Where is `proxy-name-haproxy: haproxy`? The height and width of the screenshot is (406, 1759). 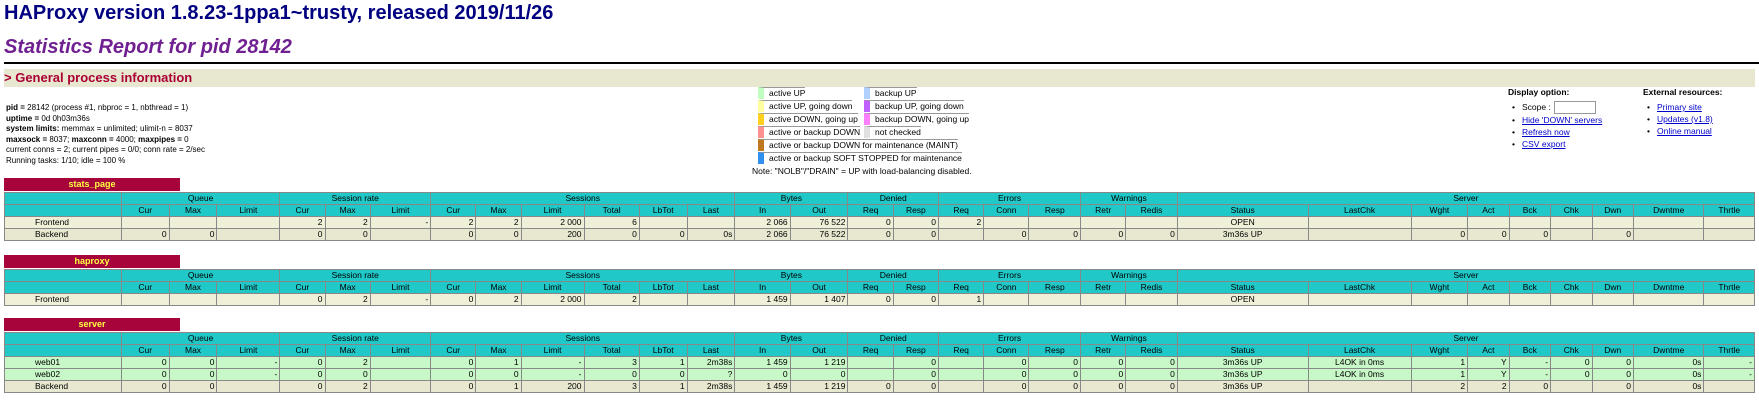 proxy-name-haproxy: haproxy is located at coordinates (92, 261).